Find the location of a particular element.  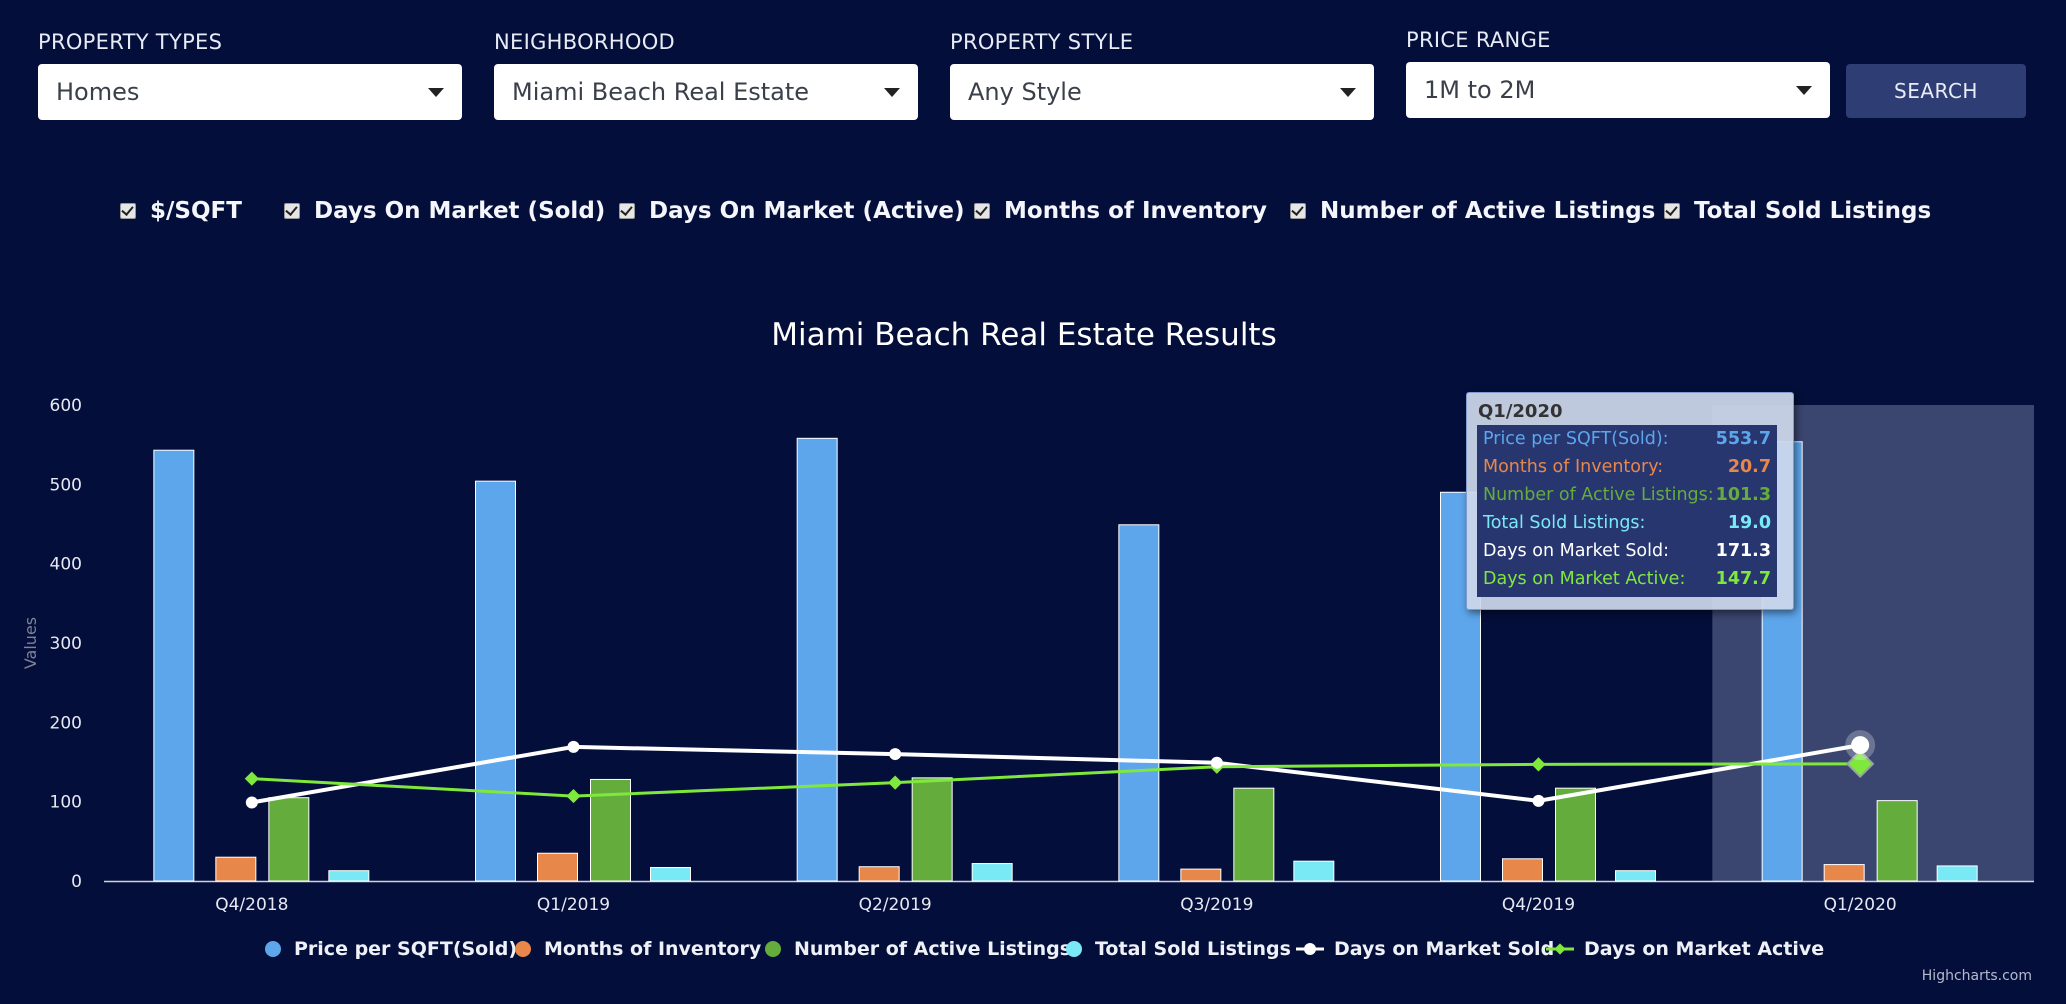

y-tick-label: 100 is located at coordinates (66, 803).